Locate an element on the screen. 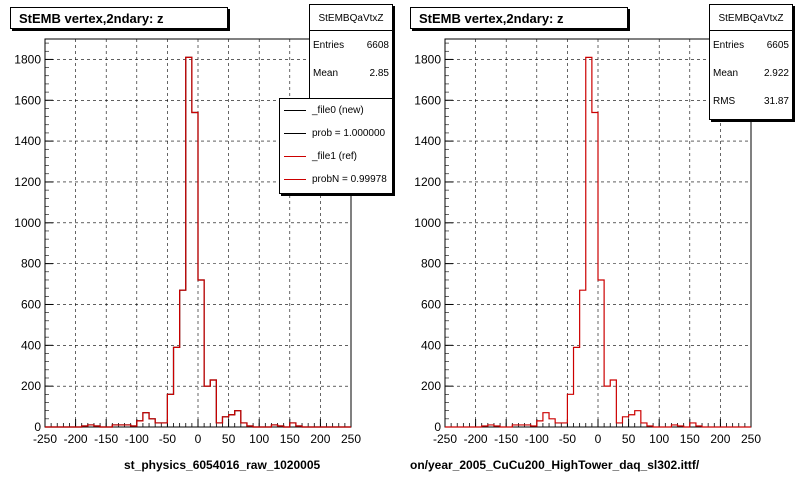 The height and width of the screenshot is (480, 800). left-stats-entries-value: 6608 is located at coordinates (377, 45).